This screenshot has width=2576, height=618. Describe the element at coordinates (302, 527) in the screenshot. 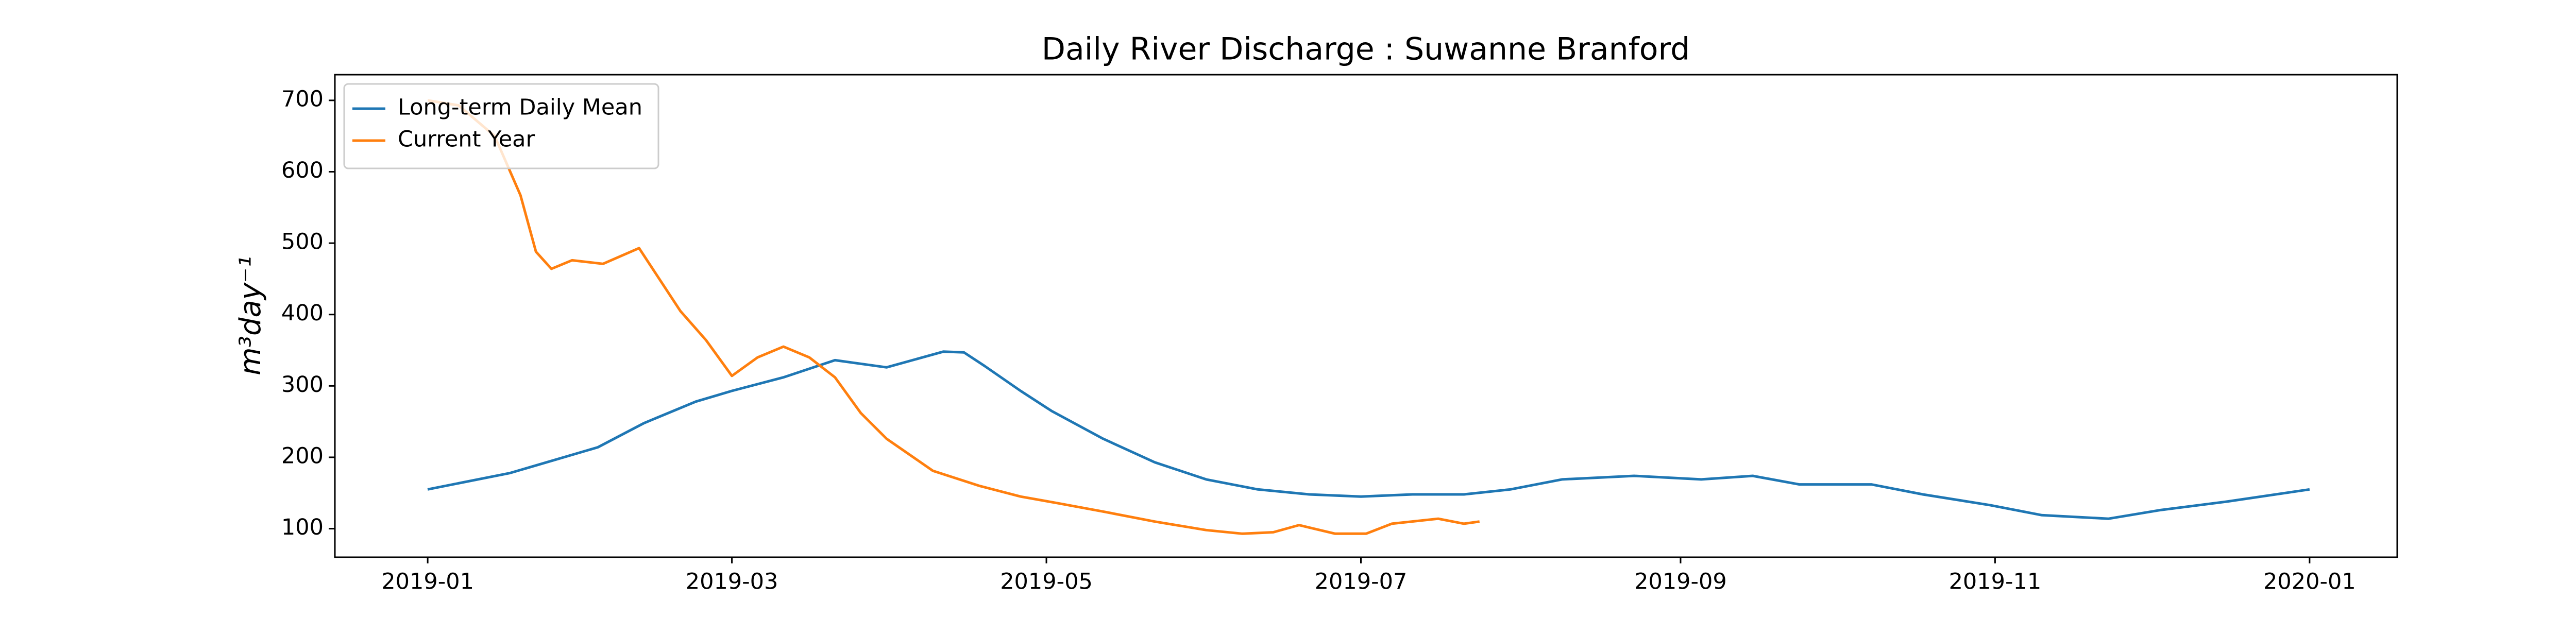

I see `y-tick-label: 100` at that location.